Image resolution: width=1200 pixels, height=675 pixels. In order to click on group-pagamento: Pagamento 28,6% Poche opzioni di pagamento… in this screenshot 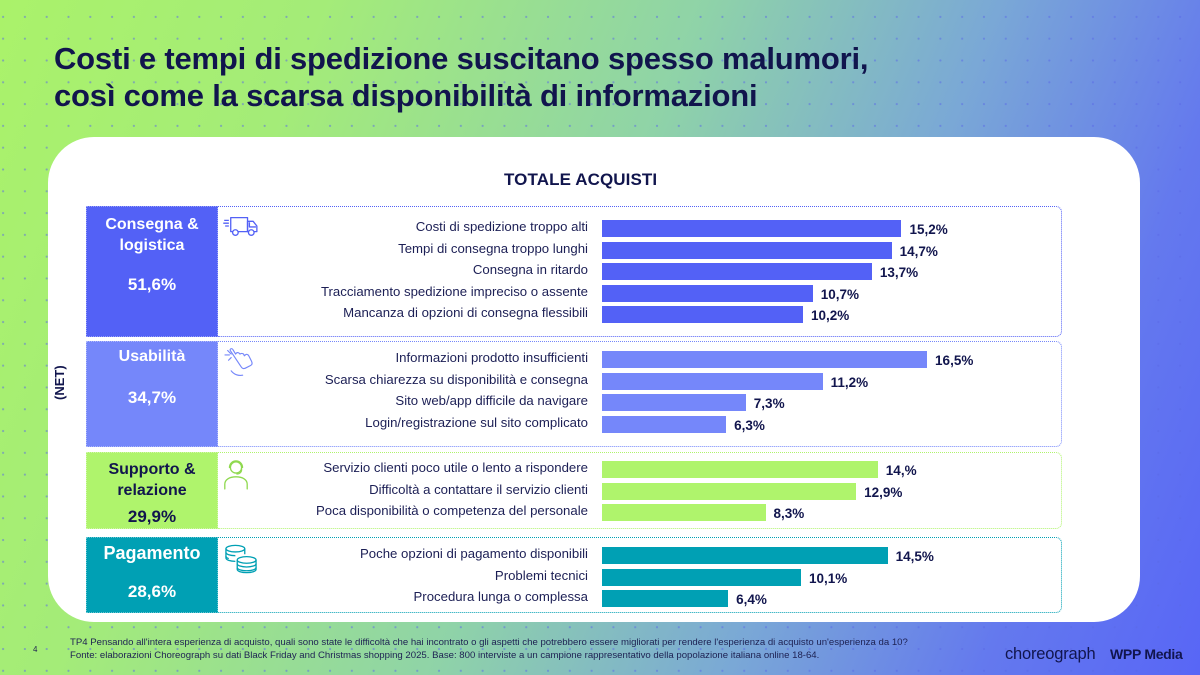, I will do `click(574, 575)`.